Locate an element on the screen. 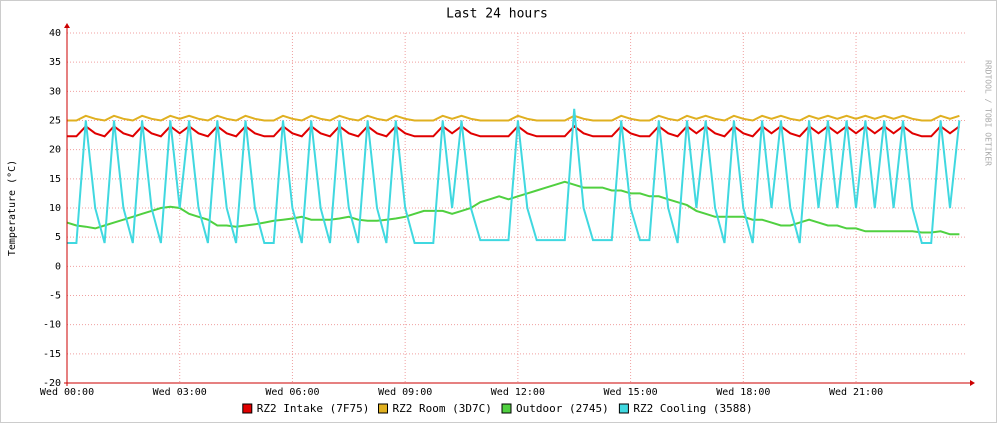 This screenshot has height=423, width=997. chart-title: Last 24 hours is located at coordinates (497, 14).